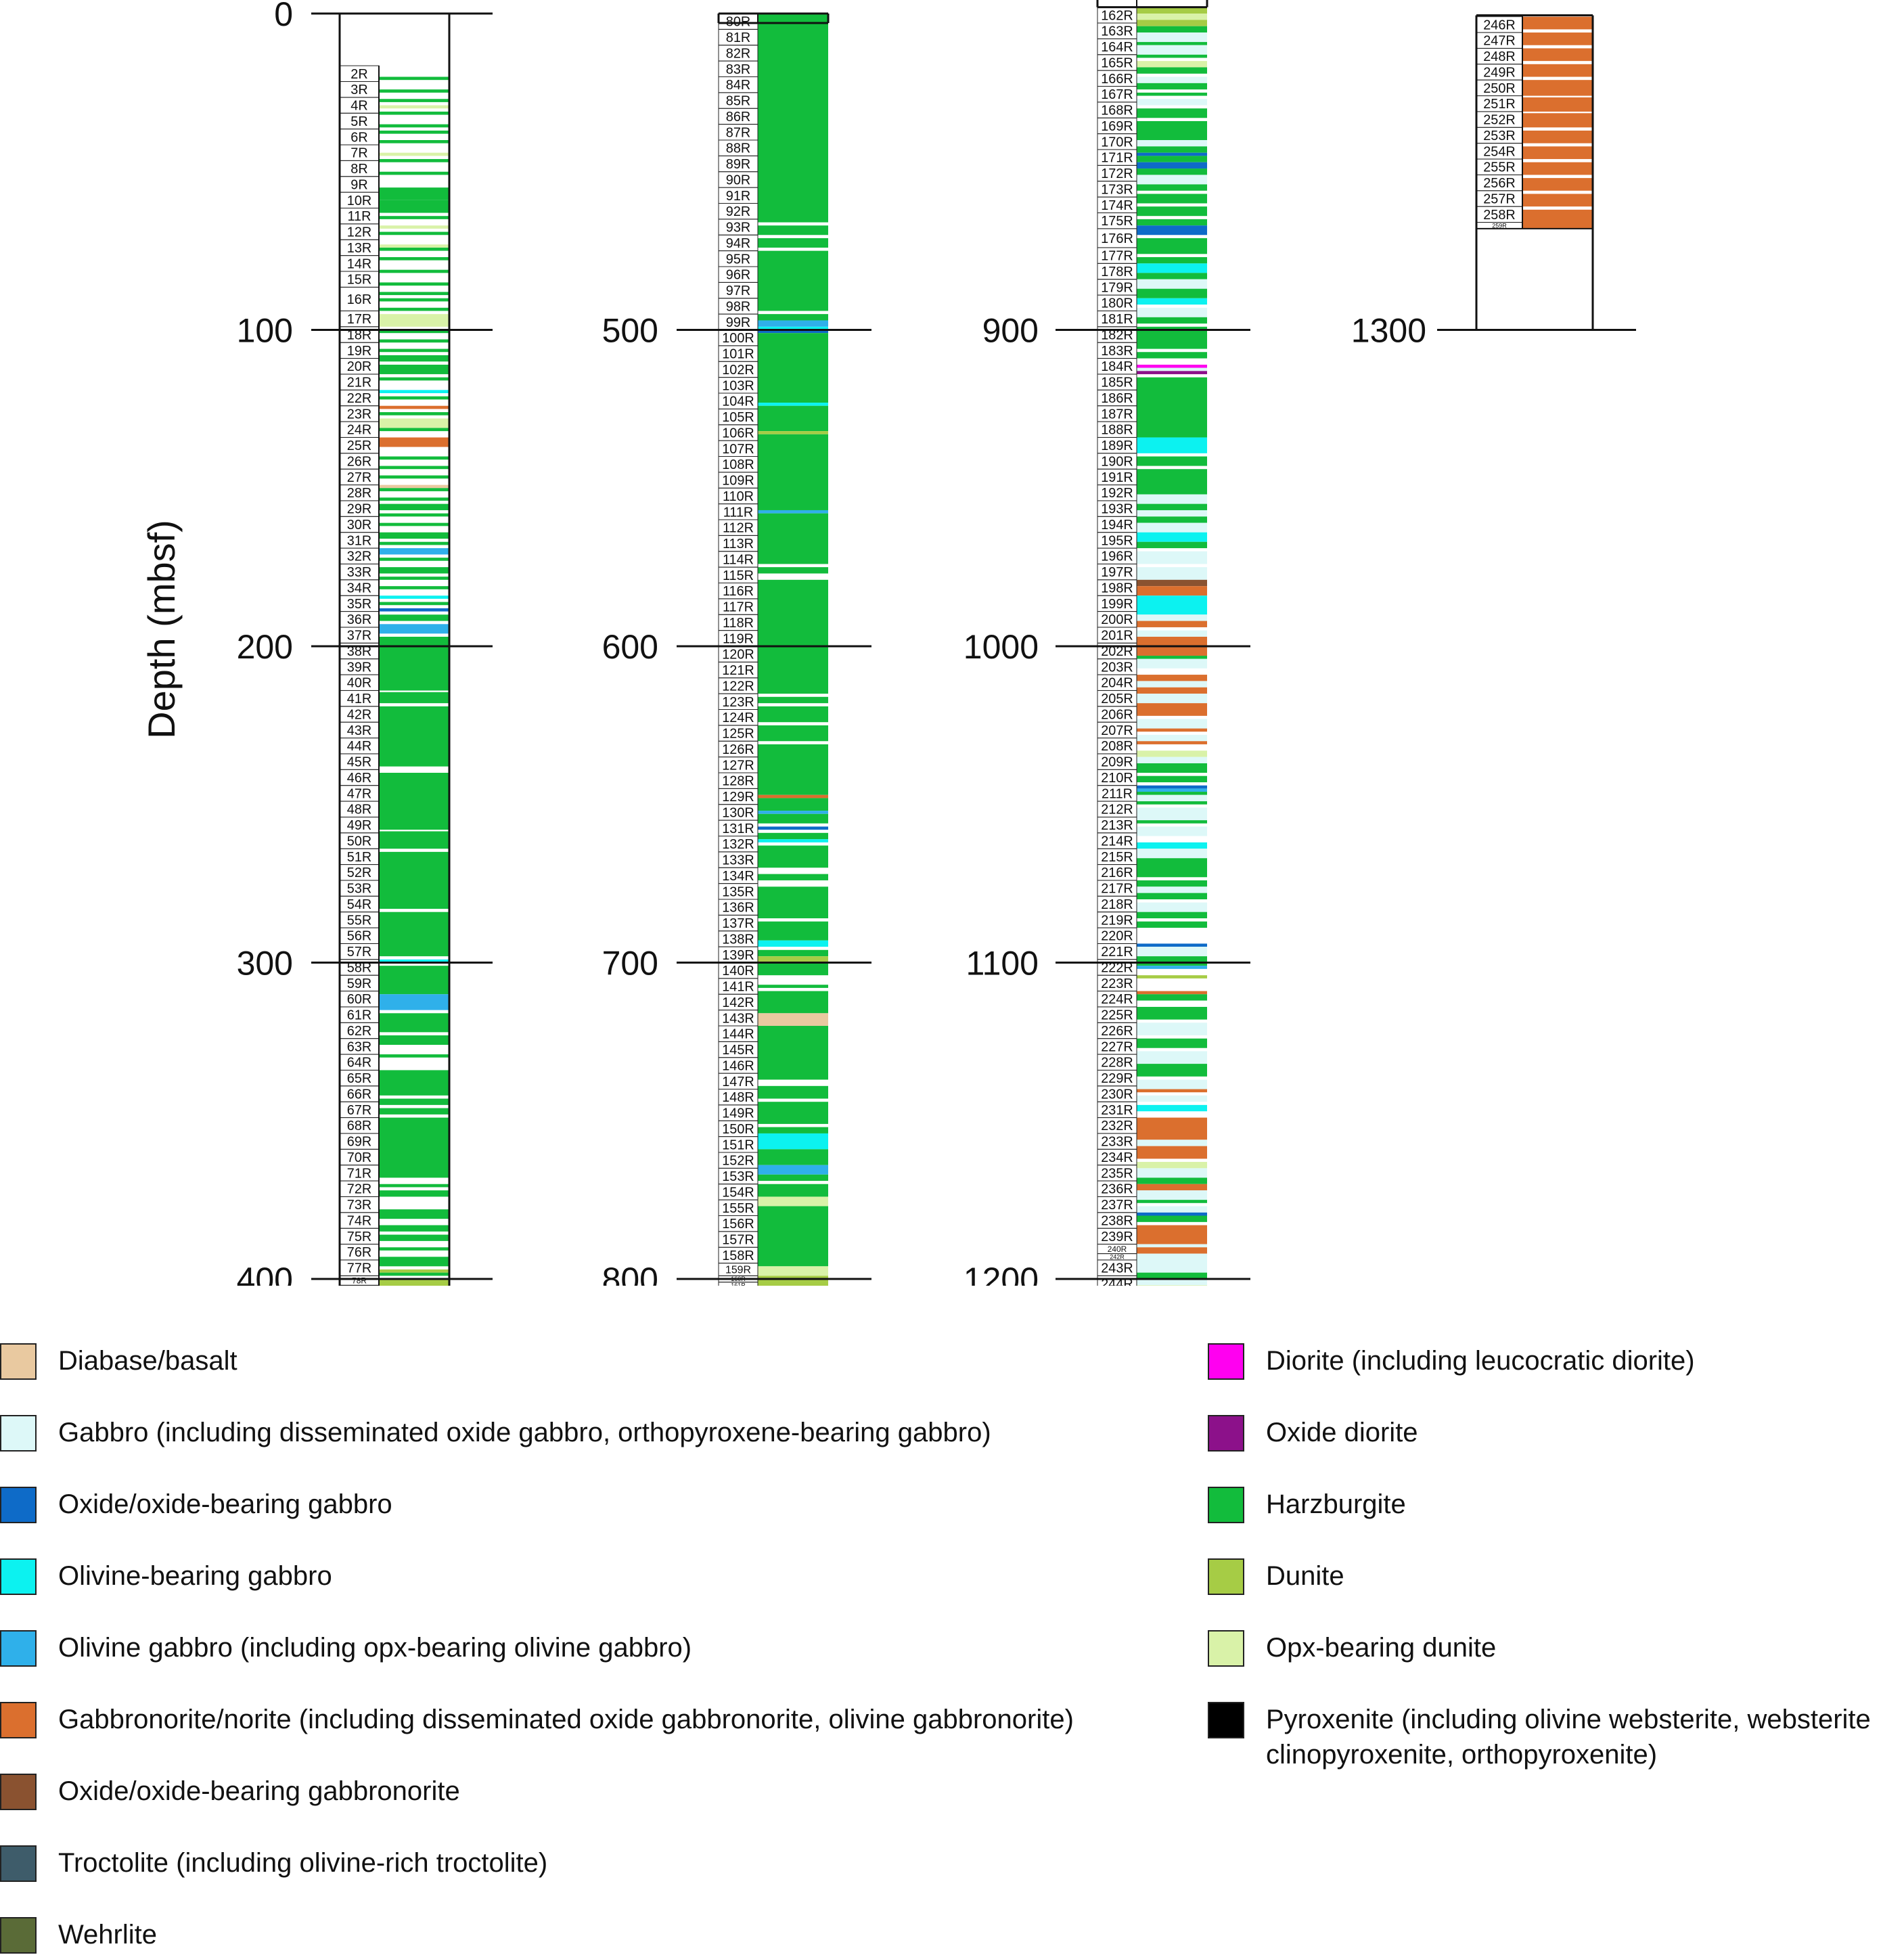 The height and width of the screenshot is (1957, 1904). Describe the element at coordinates (1117, 1237) in the screenshot. I see `core-label: 239R` at that location.